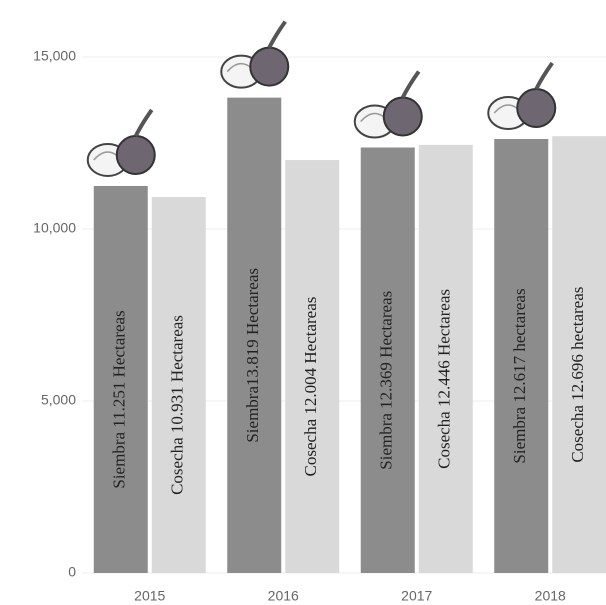 The width and height of the screenshot is (606, 605). What do you see at coordinates (54, 56) in the screenshot?
I see `y-tick-label: 15,000` at bounding box center [54, 56].